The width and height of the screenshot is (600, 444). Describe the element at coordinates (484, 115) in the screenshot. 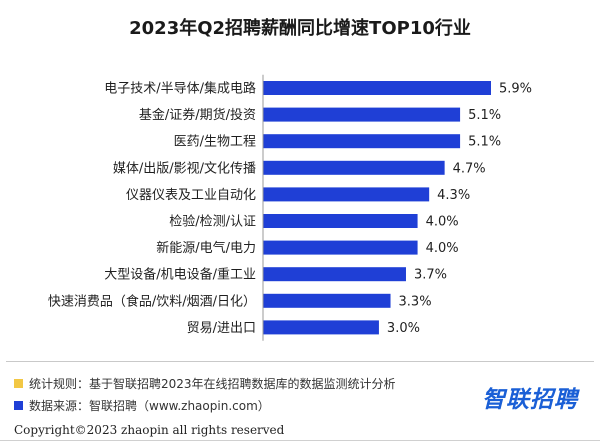

I see `value-label-1: 5.1%` at that location.